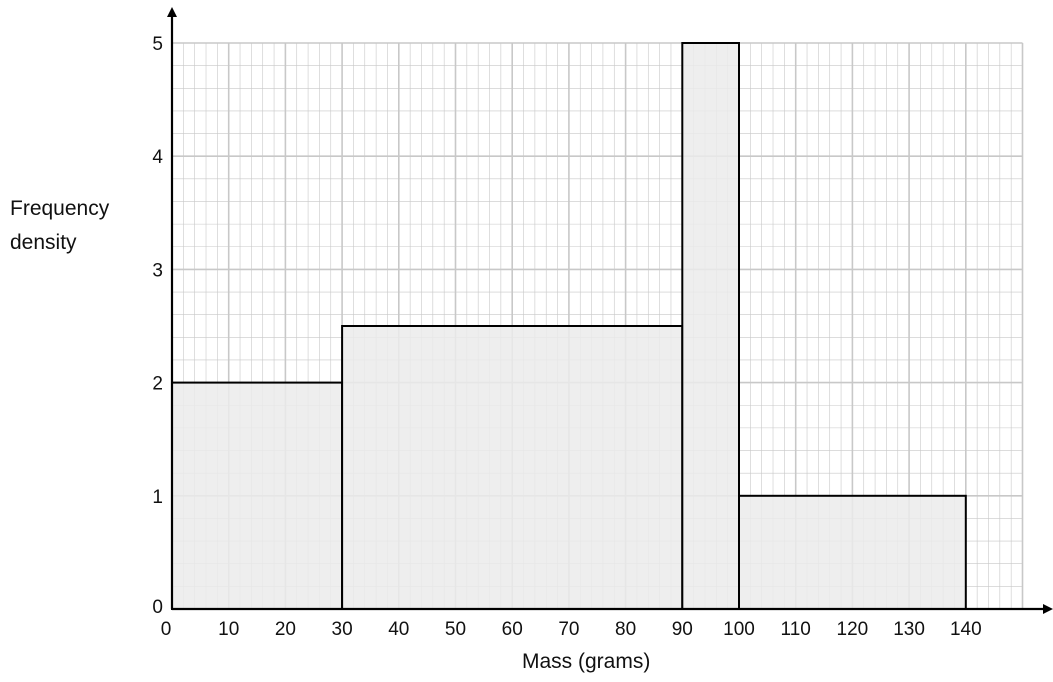 The height and width of the screenshot is (682, 1053). I want to click on x-tick-label: 40, so click(398, 629).